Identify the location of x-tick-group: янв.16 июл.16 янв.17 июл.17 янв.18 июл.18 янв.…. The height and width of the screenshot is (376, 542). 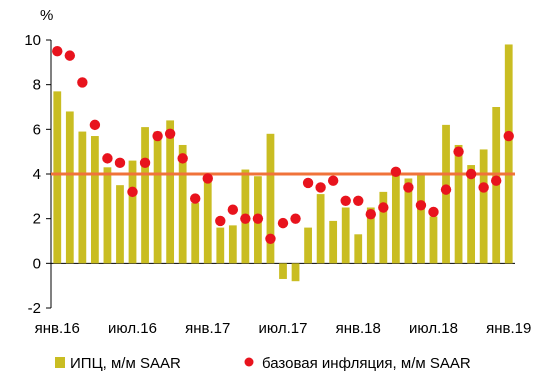
(283, 328).